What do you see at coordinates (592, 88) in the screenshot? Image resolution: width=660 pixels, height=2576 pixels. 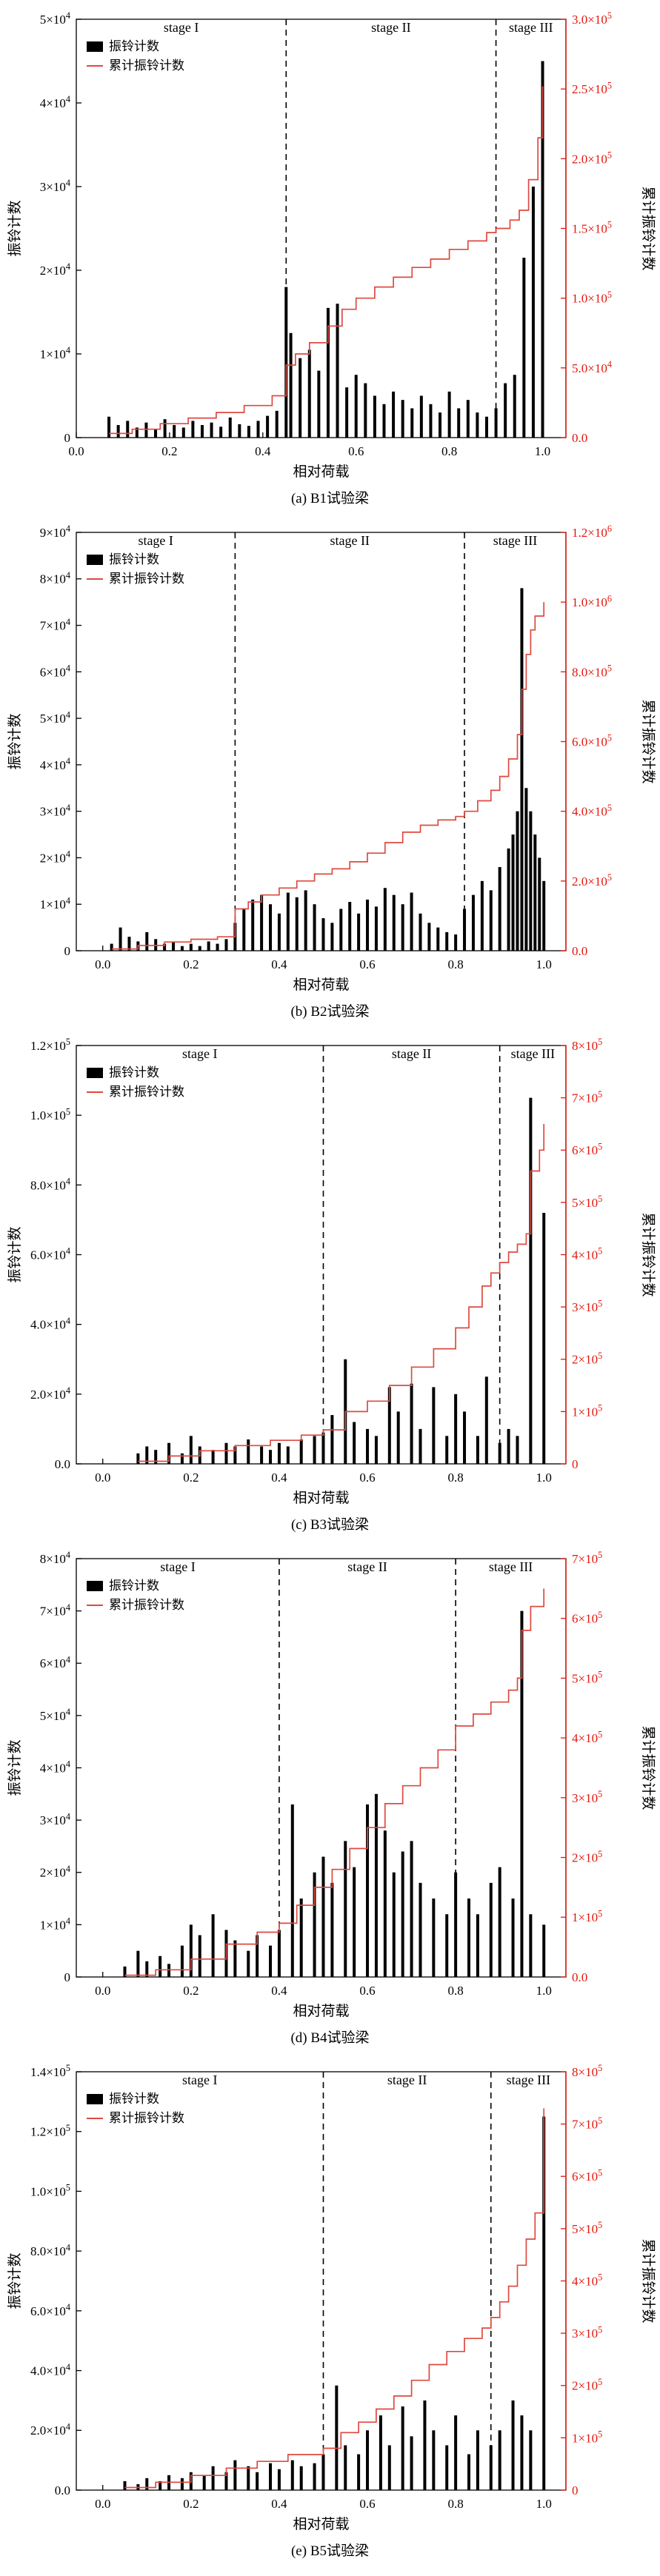 I see `right-axis-tick-label: 2.5×10⁵` at bounding box center [592, 88].